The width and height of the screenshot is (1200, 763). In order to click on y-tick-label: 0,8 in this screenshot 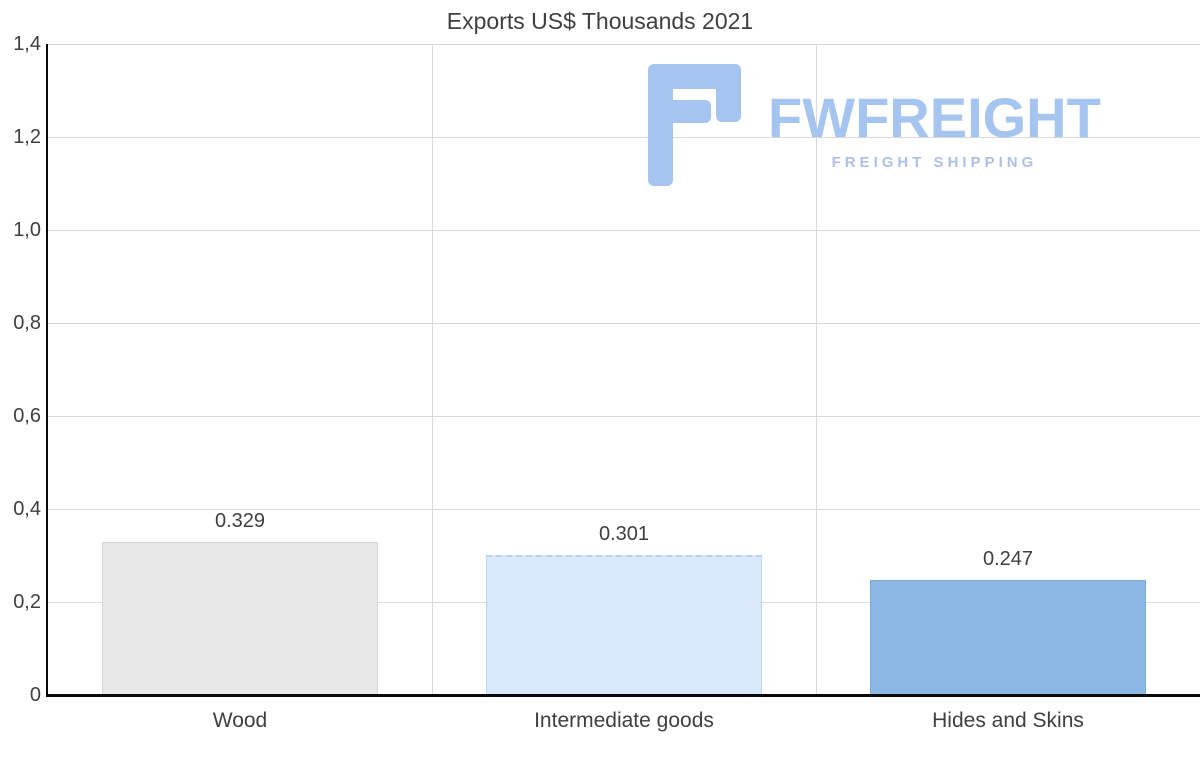, I will do `click(27, 323)`.